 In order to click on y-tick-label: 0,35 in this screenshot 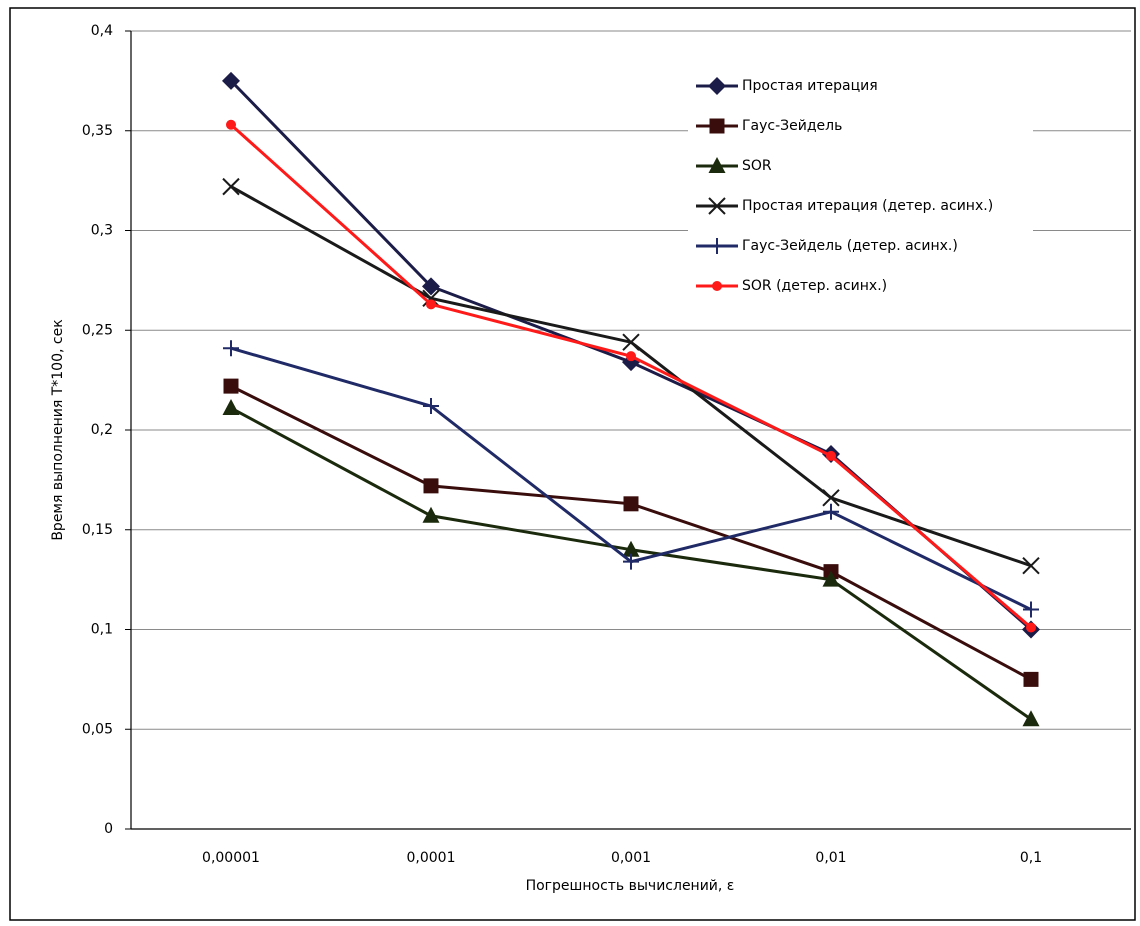, I will do `click(97, 131)`.